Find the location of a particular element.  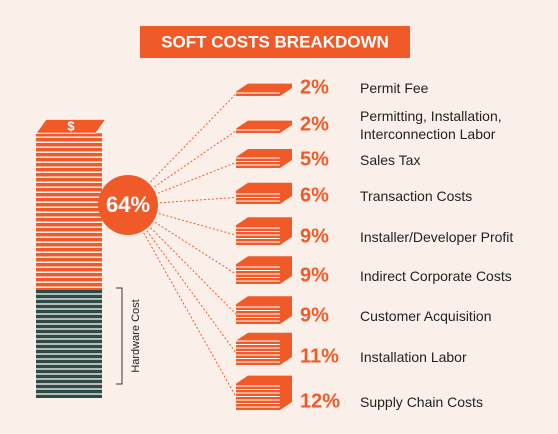

total-circle is located at coordinates (128, 205).